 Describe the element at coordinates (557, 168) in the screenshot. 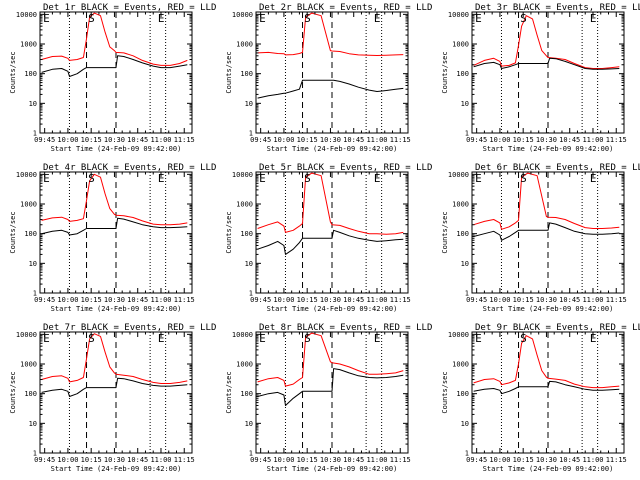

I see `panel-title: Det 6r BLACK = Events, RED = LLD` at that location.